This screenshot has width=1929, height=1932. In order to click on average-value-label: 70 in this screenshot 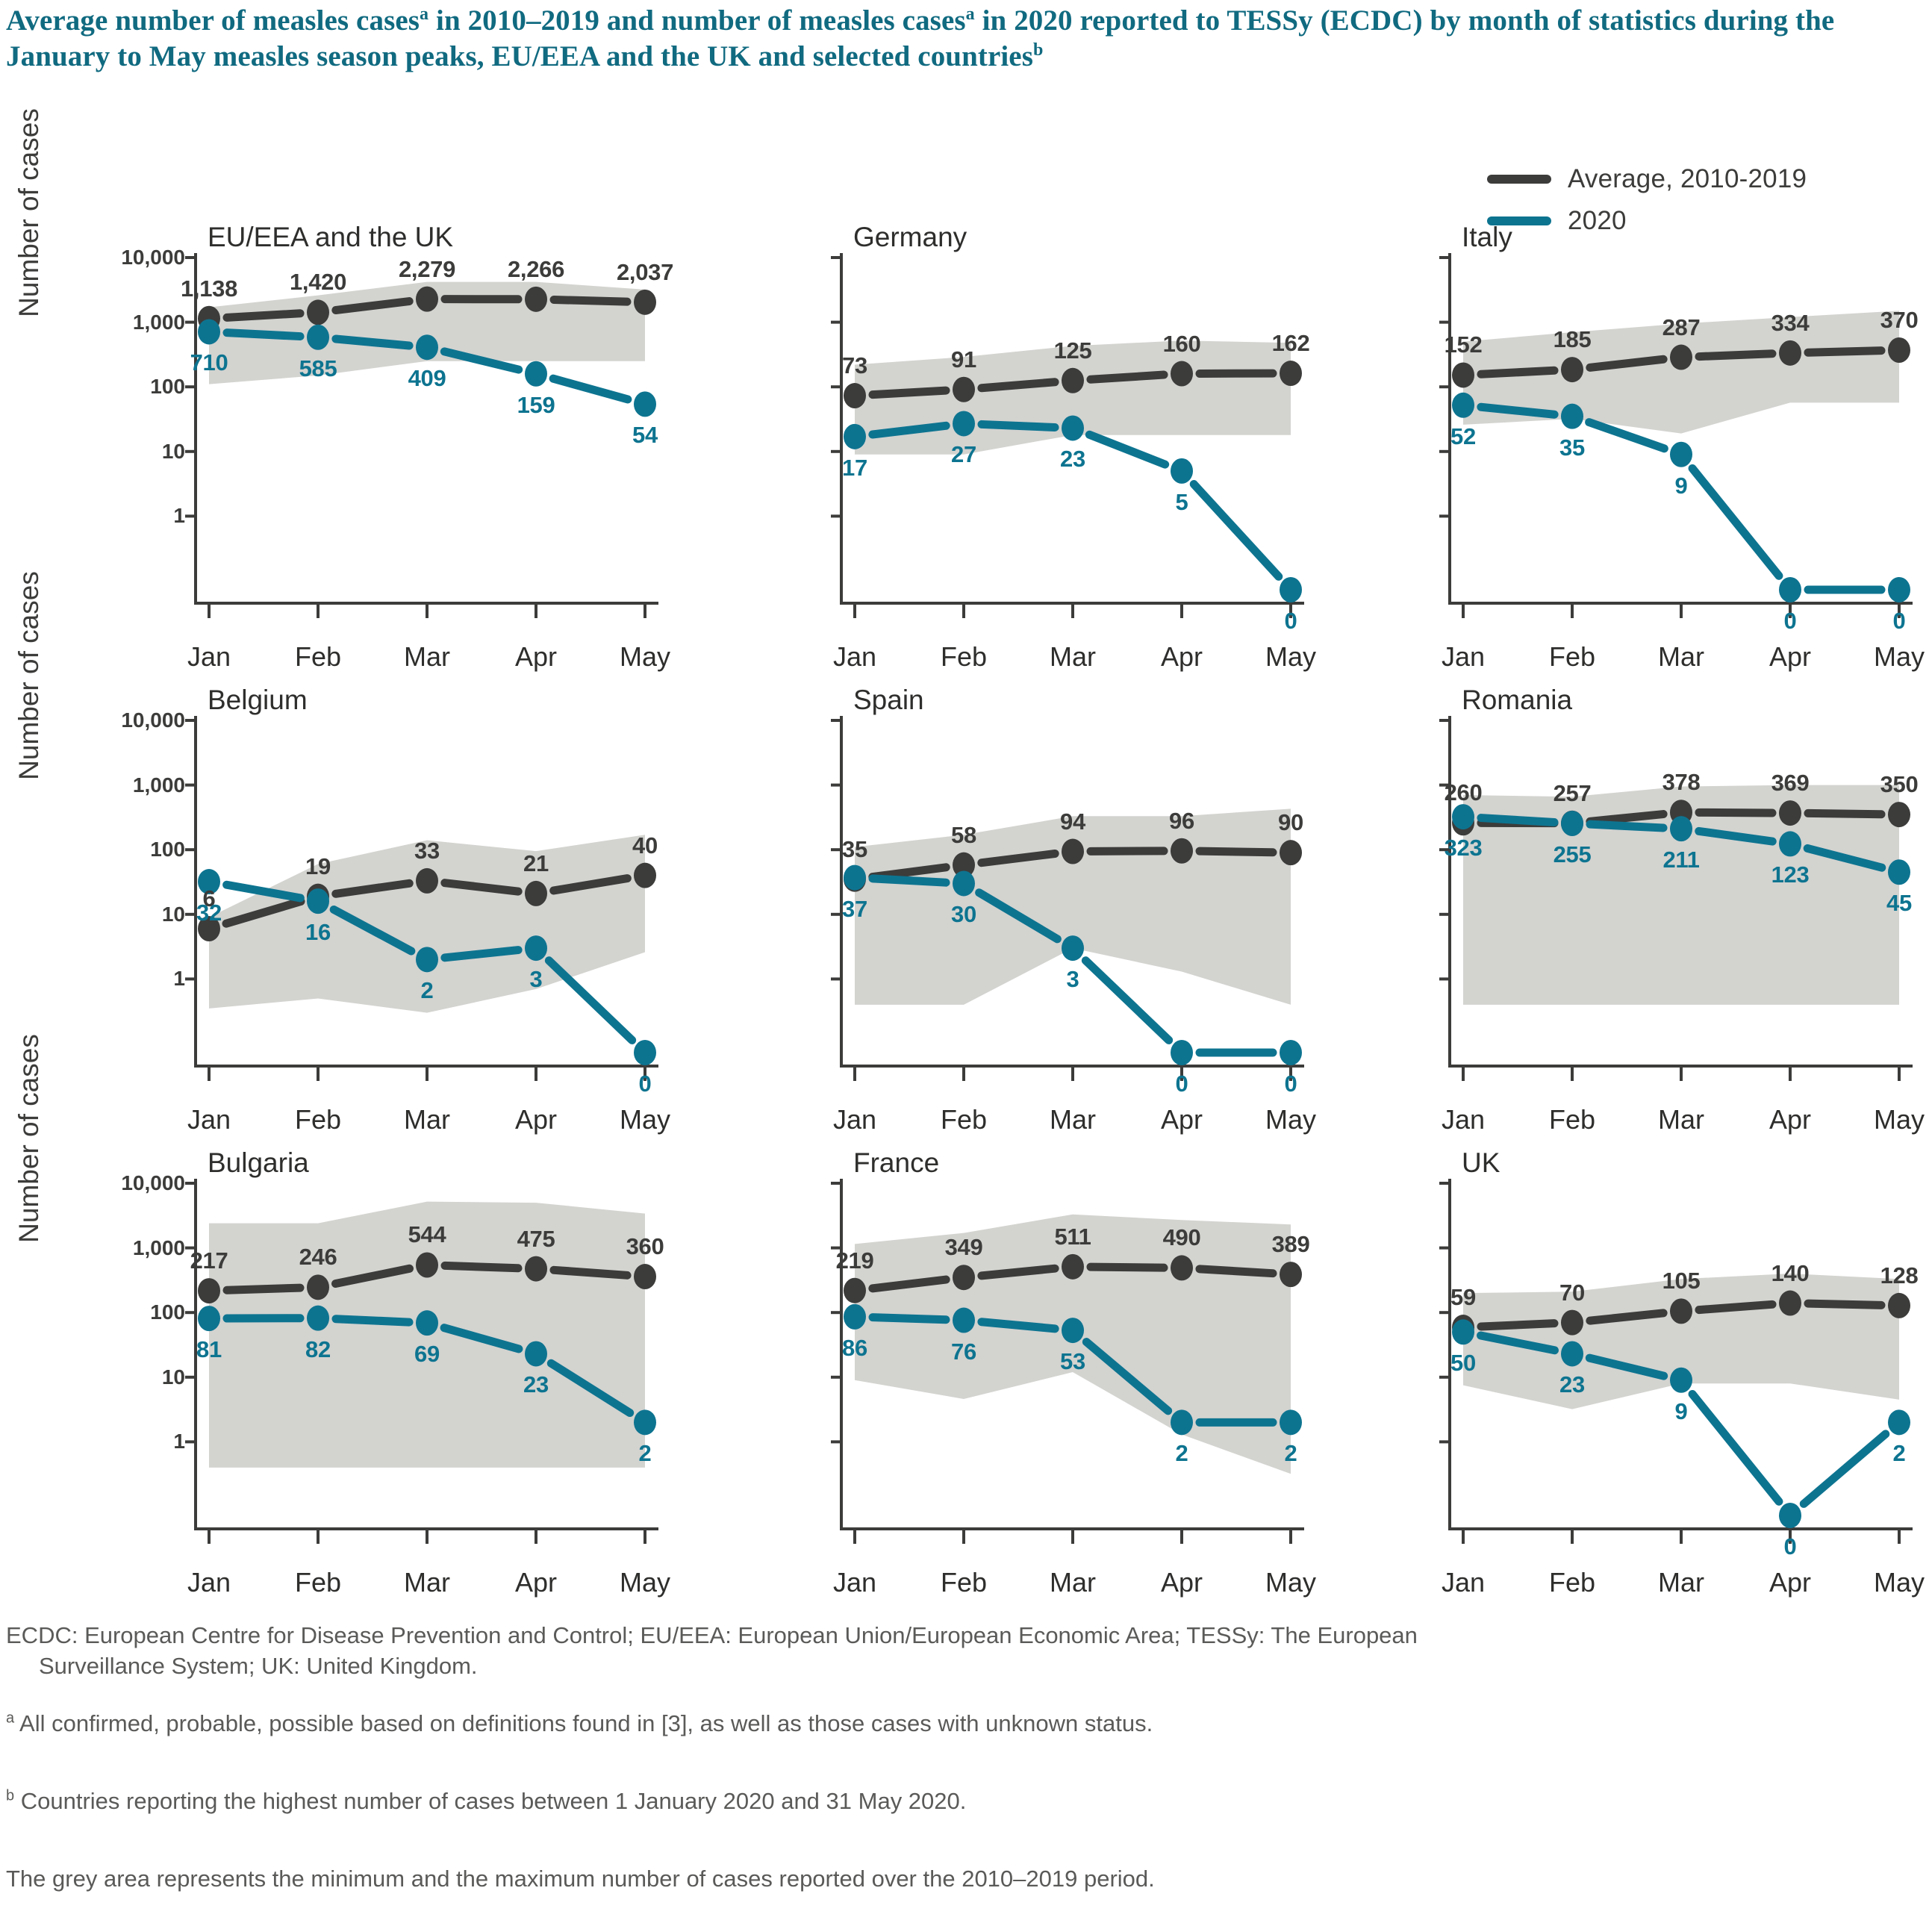, I will do `click(1572, 1293)`.